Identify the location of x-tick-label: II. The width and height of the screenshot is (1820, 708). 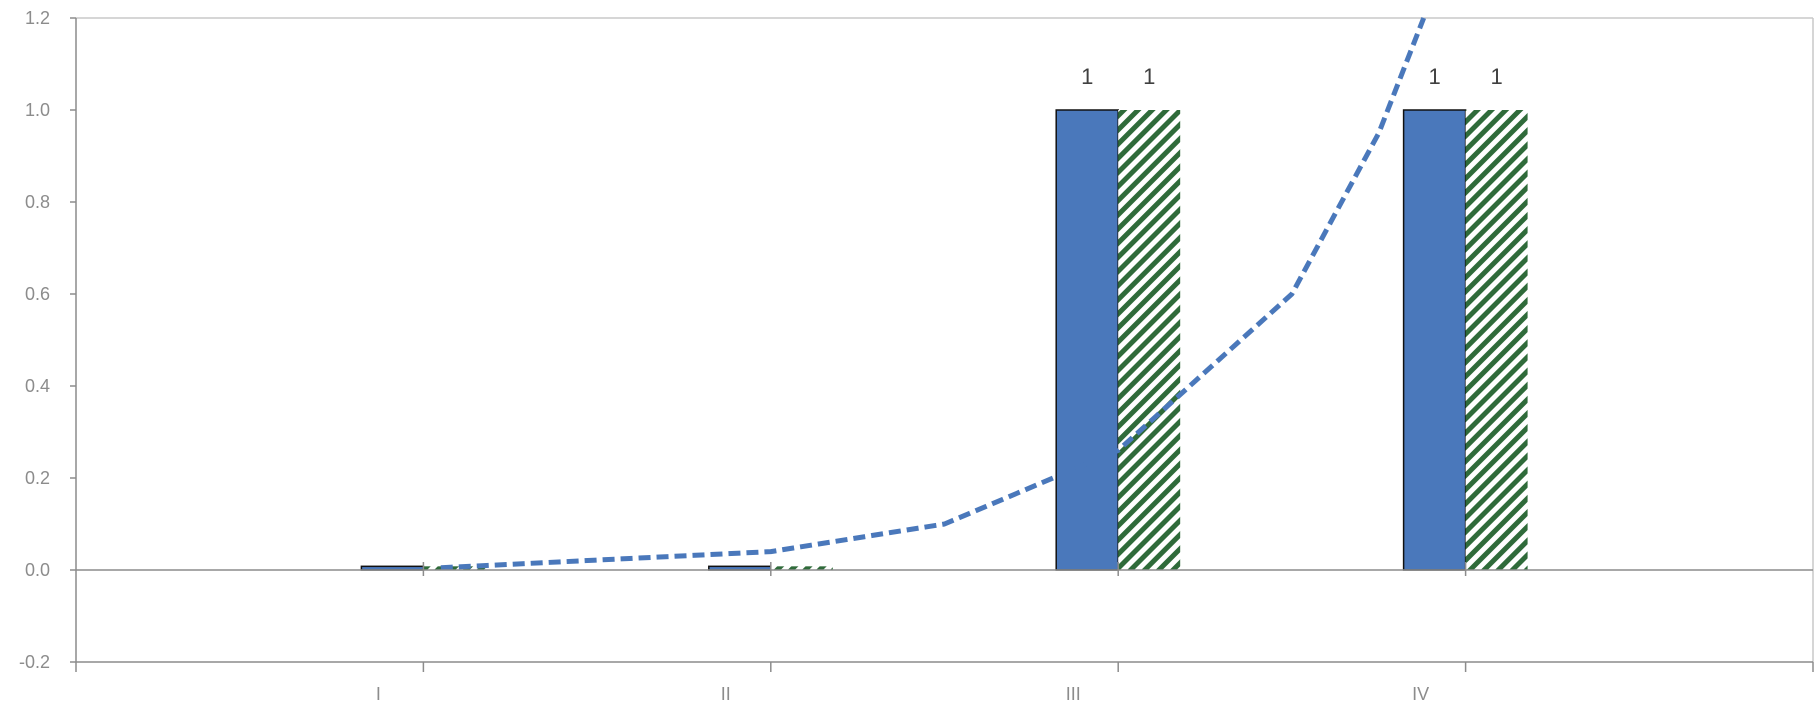
(726, 694).